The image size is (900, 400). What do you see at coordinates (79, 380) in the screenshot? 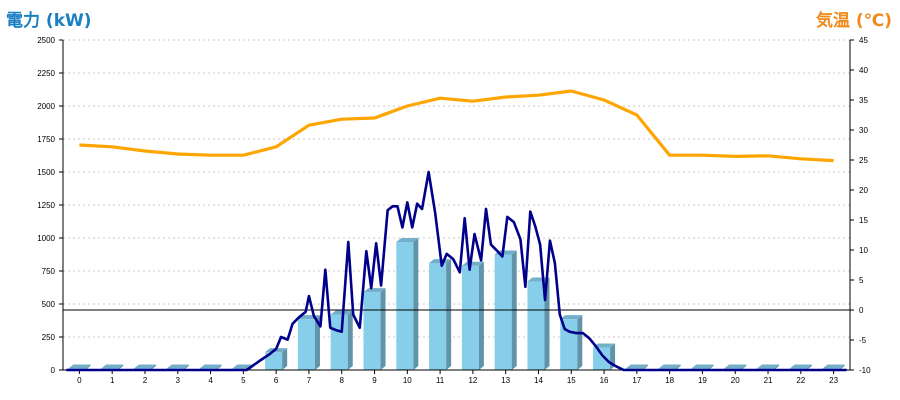
I see `x-tick-label: 0` at bounding box center [79, 380].